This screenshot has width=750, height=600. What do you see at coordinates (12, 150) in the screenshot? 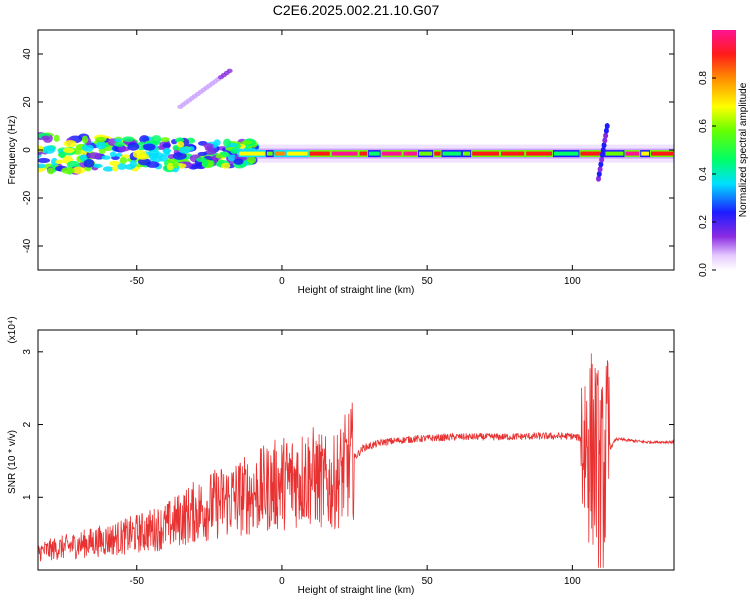
I see `spectrogram-ylabel: Frequency (Hz)` at bounding box center [12, 150].